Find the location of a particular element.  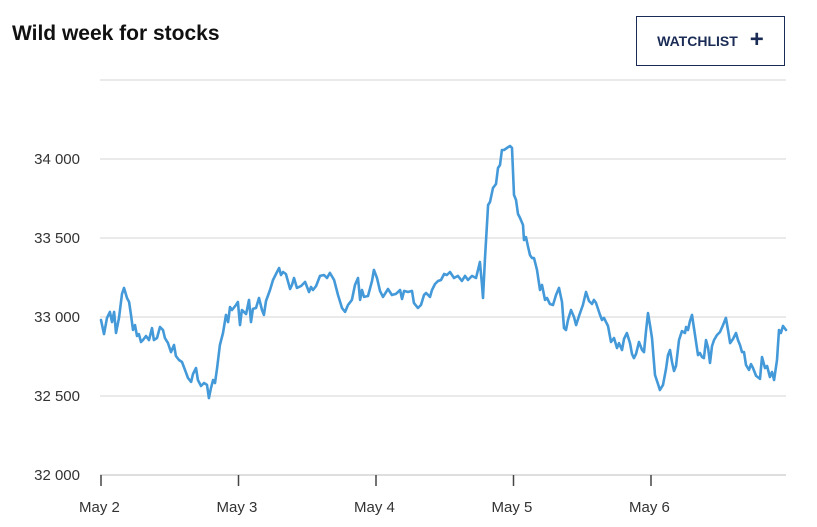

y-tick-label: 33 500 is located at coordinates (57, 238).